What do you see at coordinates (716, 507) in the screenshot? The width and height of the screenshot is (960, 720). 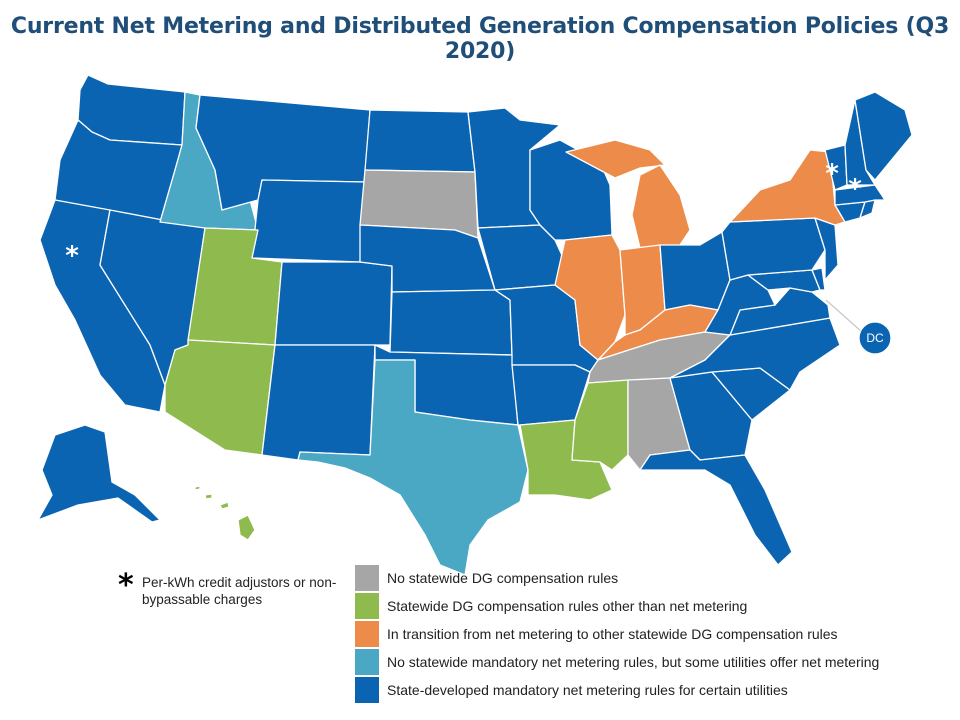 I see `state-florida` at bounding box center [716, 507].